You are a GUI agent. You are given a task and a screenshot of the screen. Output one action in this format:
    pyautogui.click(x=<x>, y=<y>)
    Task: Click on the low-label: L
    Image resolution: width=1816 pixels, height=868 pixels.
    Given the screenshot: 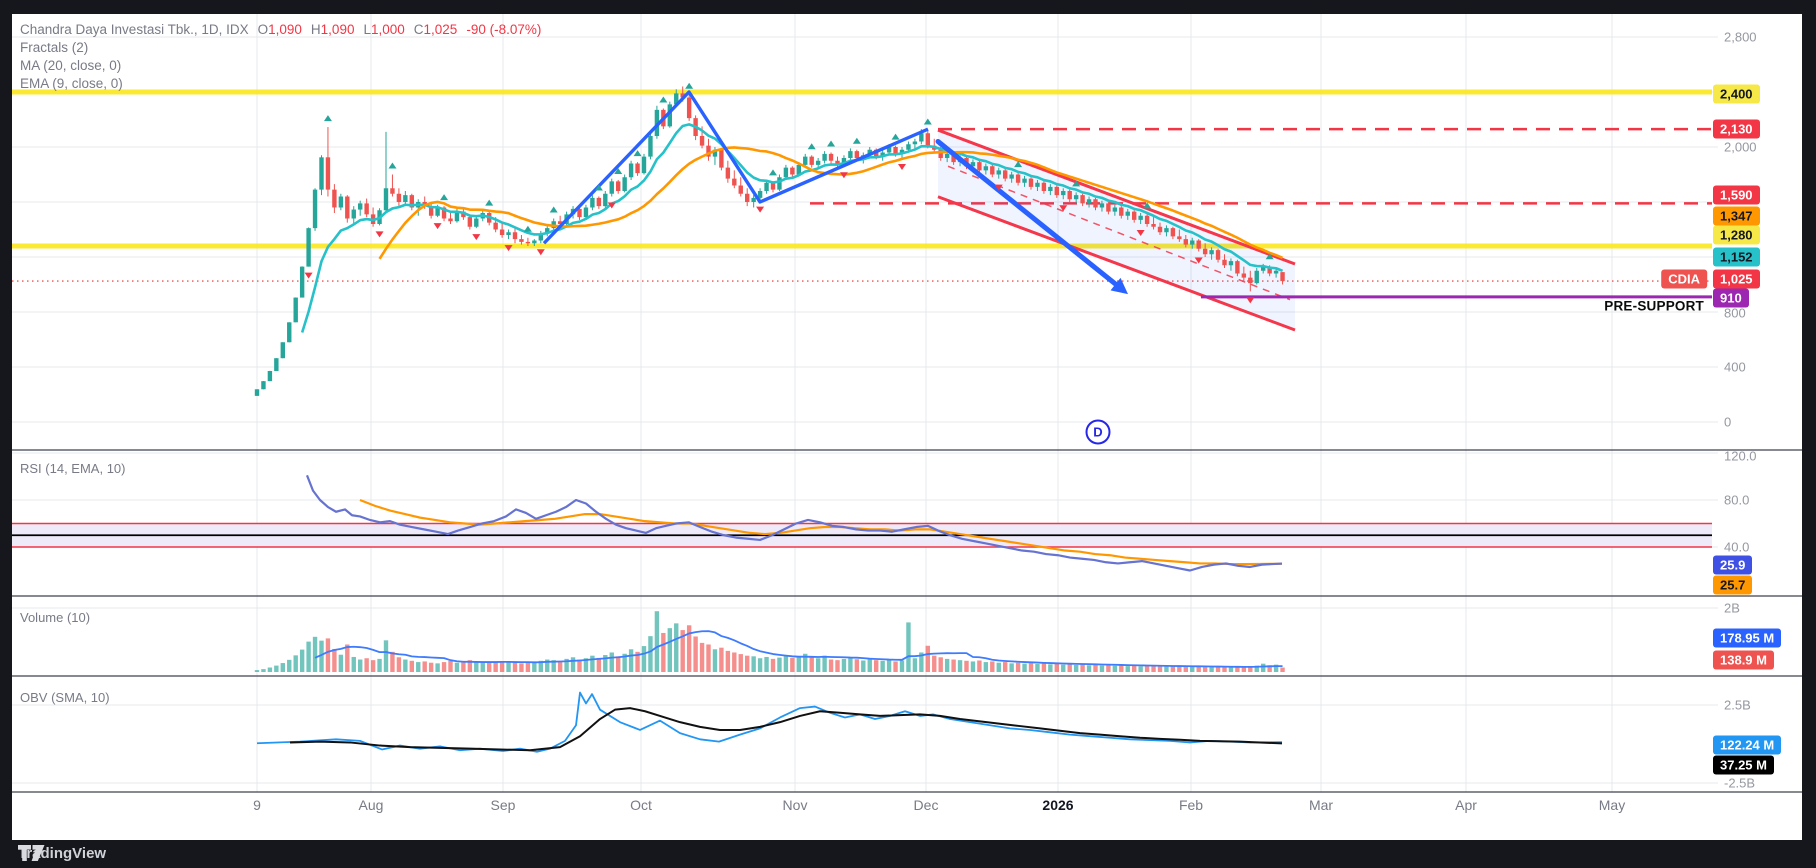 What is the action you would take?
    pyautogui.click(x=367, y=29)
    